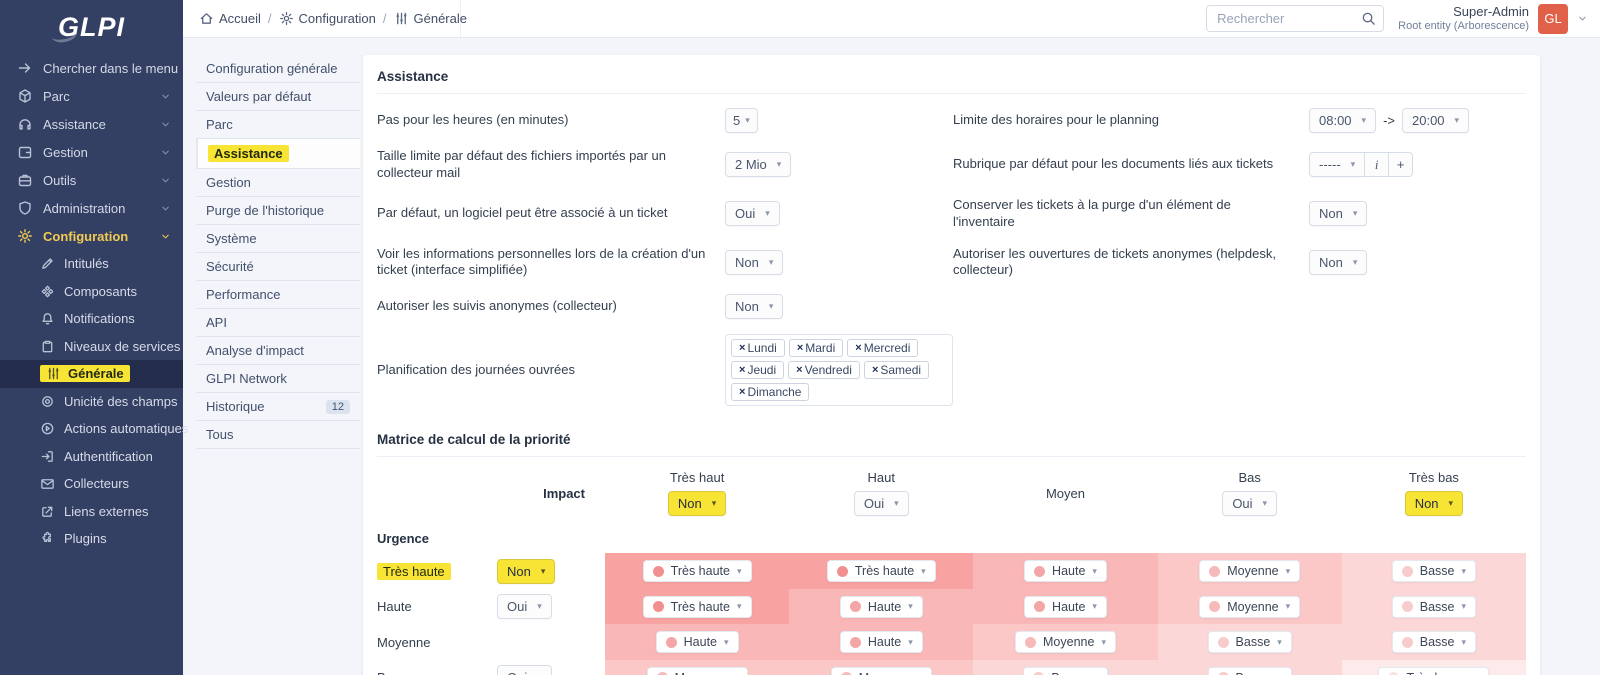 This screenshot has width=1600, height=675. What do you see at coordinates (741, 120) in the screenshot?
I see `select-planning-step: 5 ▾` at bounding box center [741, 120].